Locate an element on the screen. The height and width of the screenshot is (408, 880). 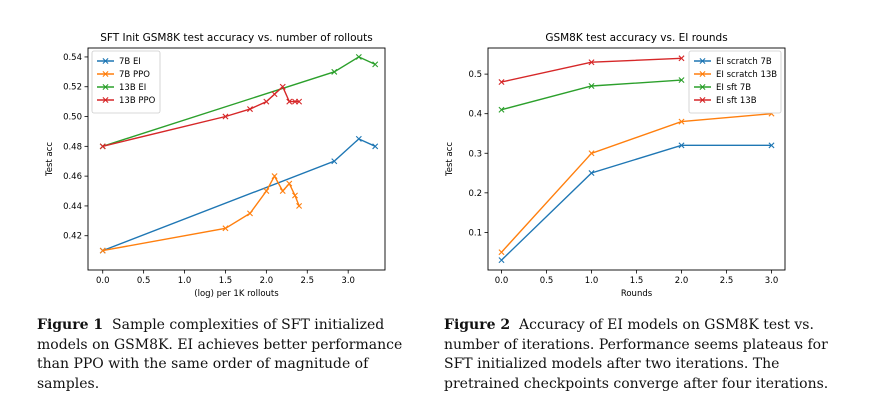
legend-label: EI sft 13B is located at coordinates (736, 101).